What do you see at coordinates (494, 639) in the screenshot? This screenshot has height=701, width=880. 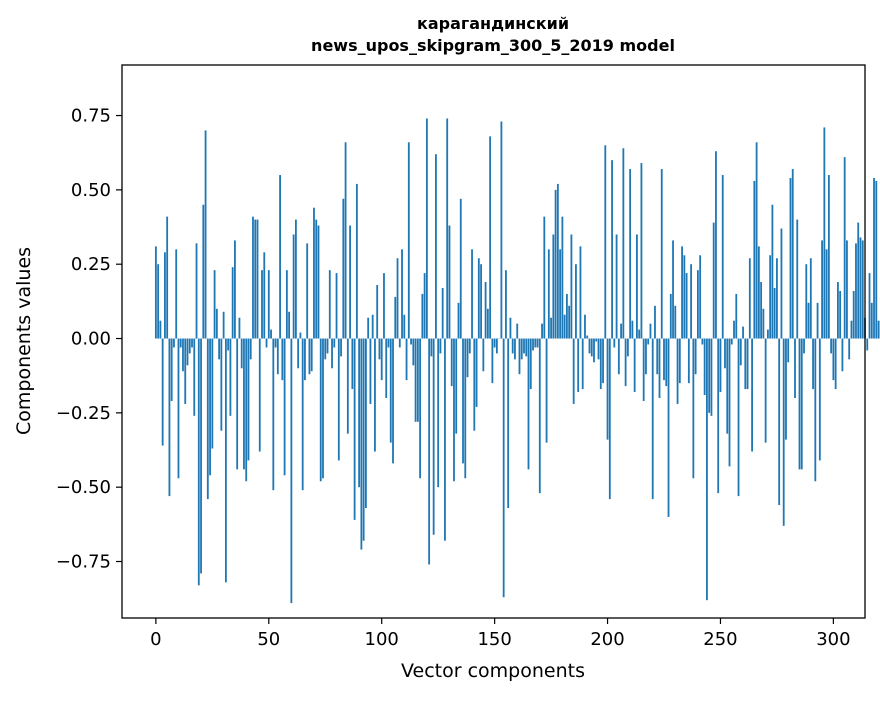 I see `x-tick-label-150: 150` at bounding box center [494, 639].